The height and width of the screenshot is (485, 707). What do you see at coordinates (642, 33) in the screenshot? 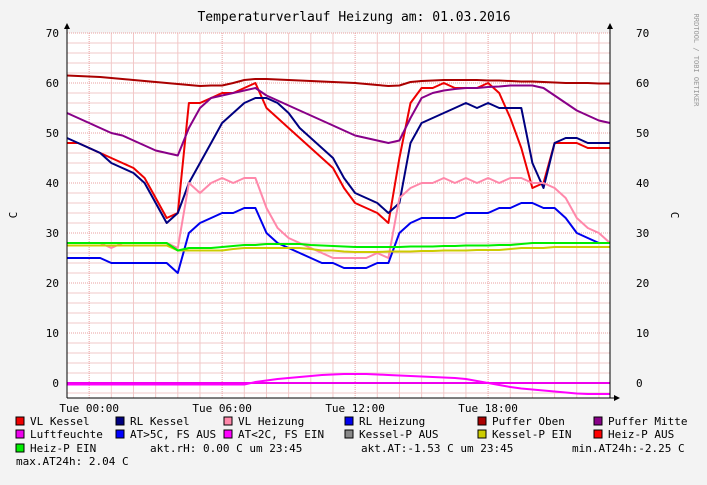
I see `y-tick-label-right: 70` at bounding box center [642, 33].